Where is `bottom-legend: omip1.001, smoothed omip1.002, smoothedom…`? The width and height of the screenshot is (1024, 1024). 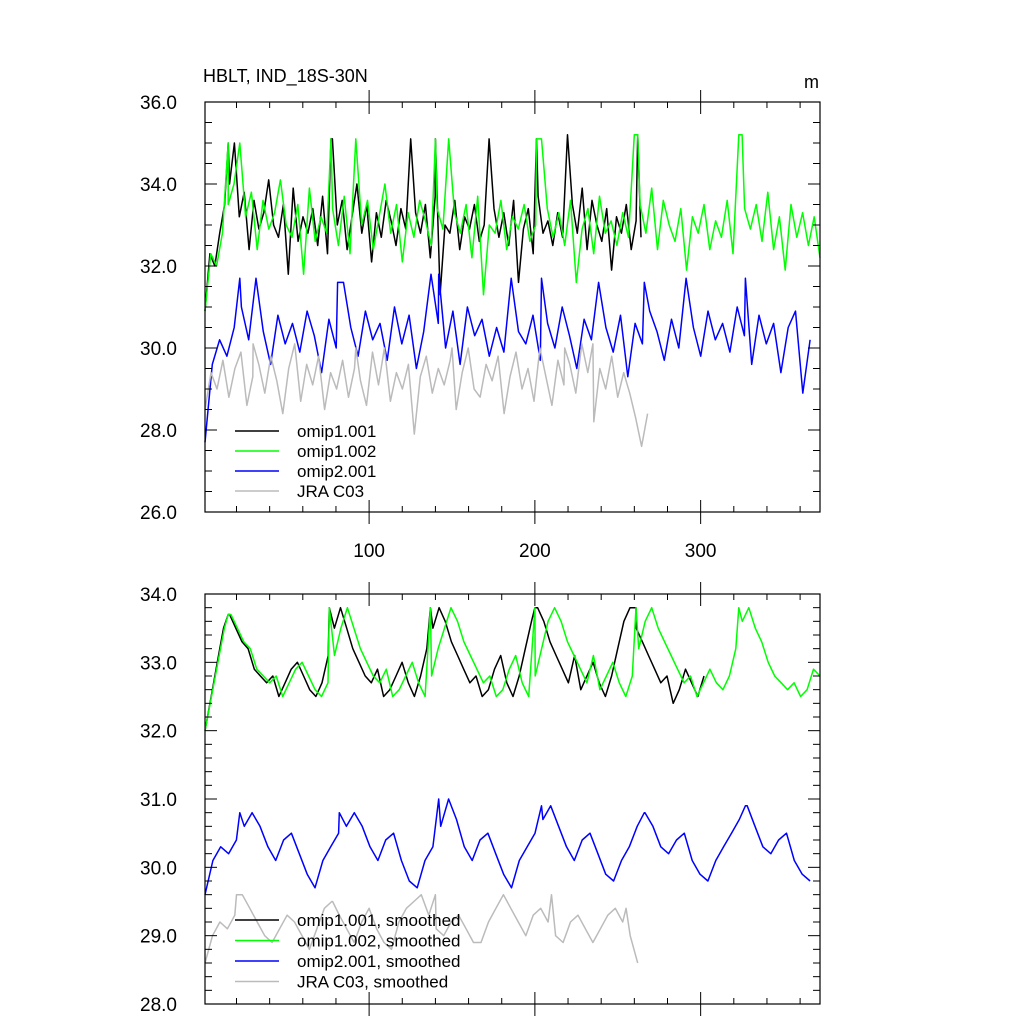 bottom-legend: omip1.001, smoothed omip1.002, smoothedom… is located at coordinates (348, 951).